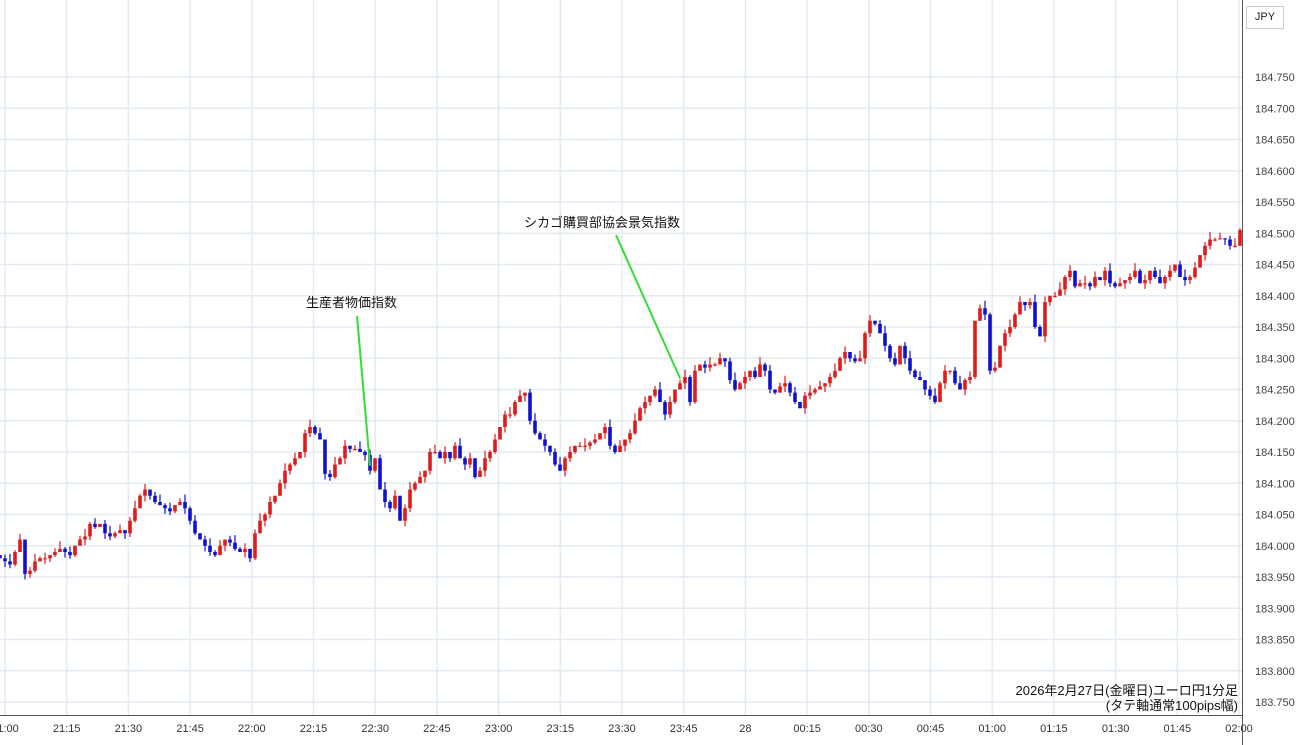 The height and width of the screenshot is (745, 1300). I want to click on y-tick-label: 184.700, so click(1275, 109).